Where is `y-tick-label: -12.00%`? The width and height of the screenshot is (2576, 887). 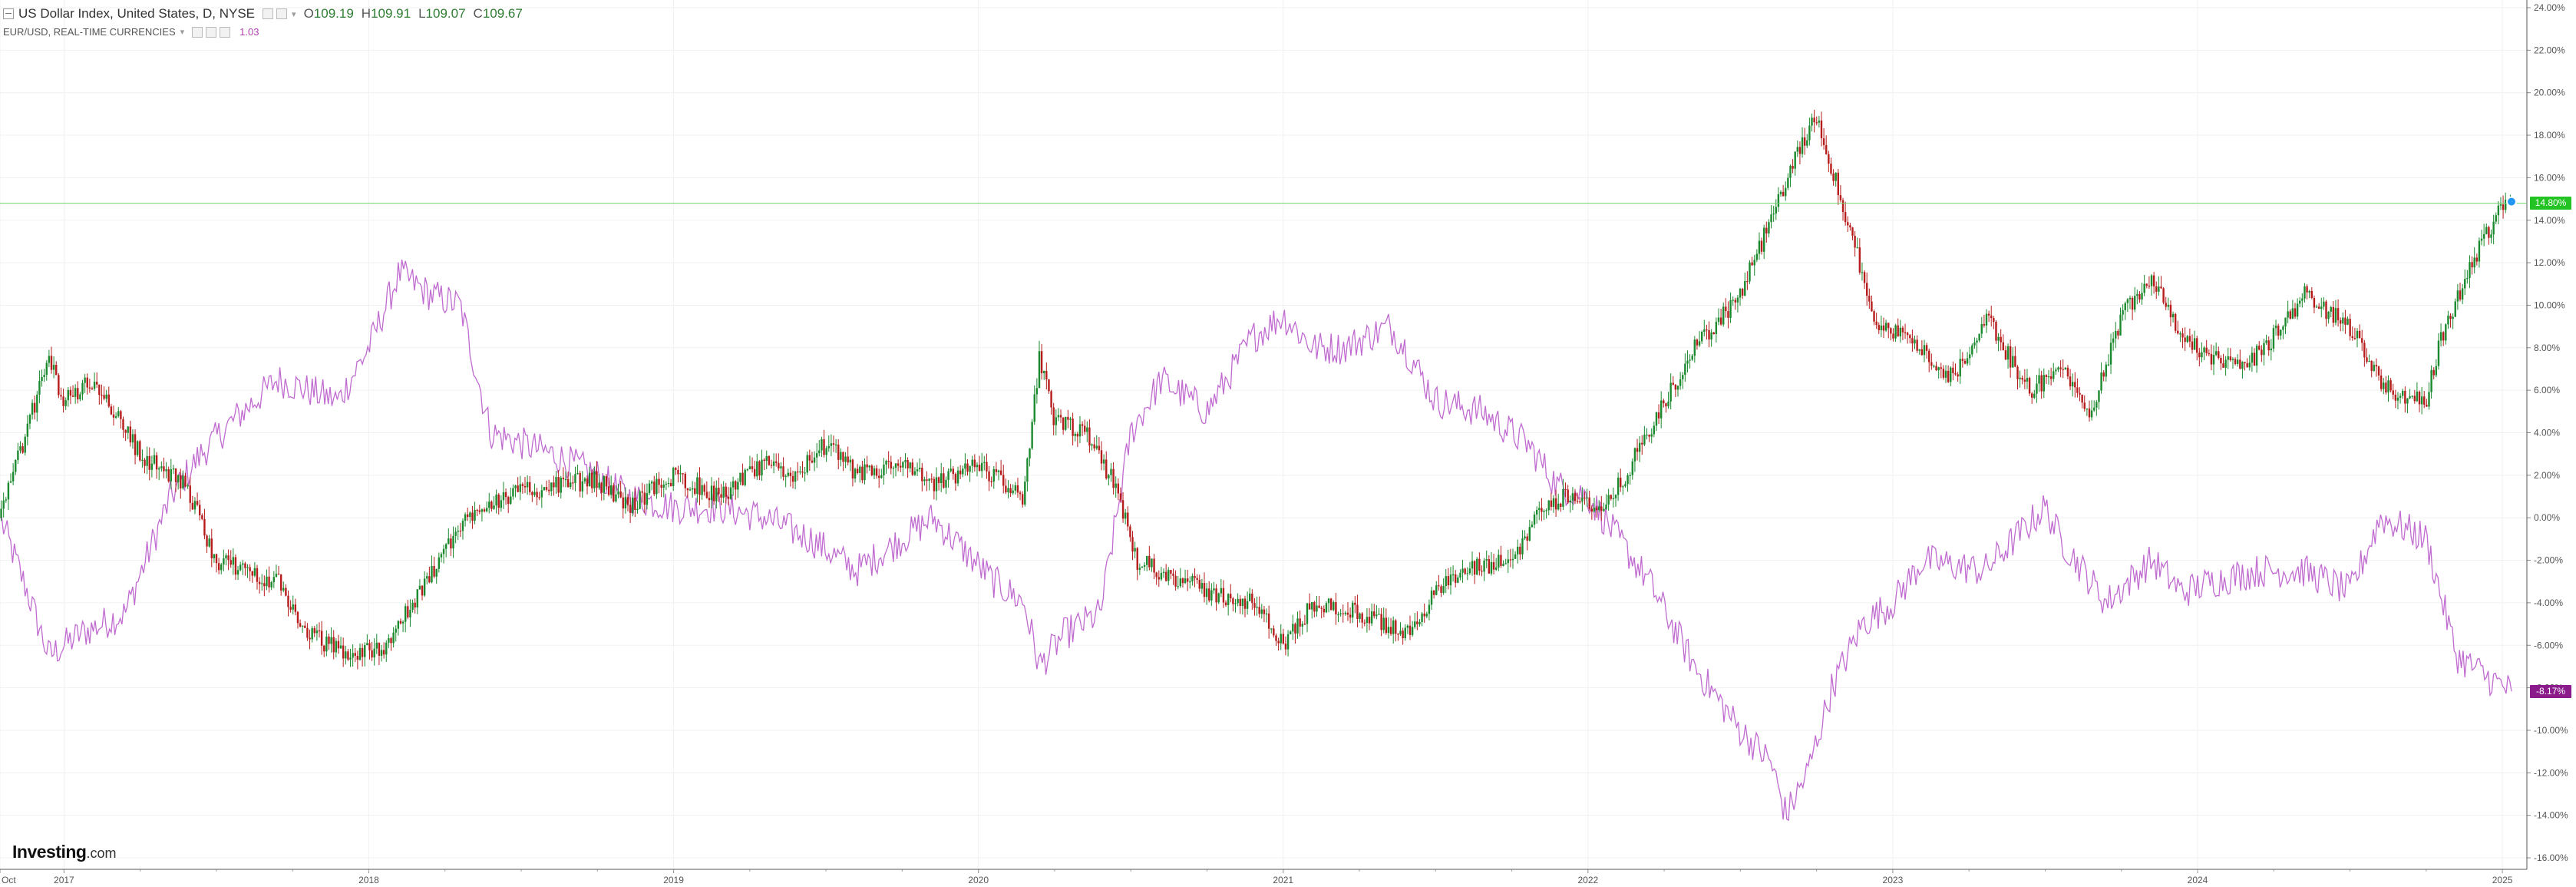
y-tick-label: -12.00% is located at coordinates (2551, 772).